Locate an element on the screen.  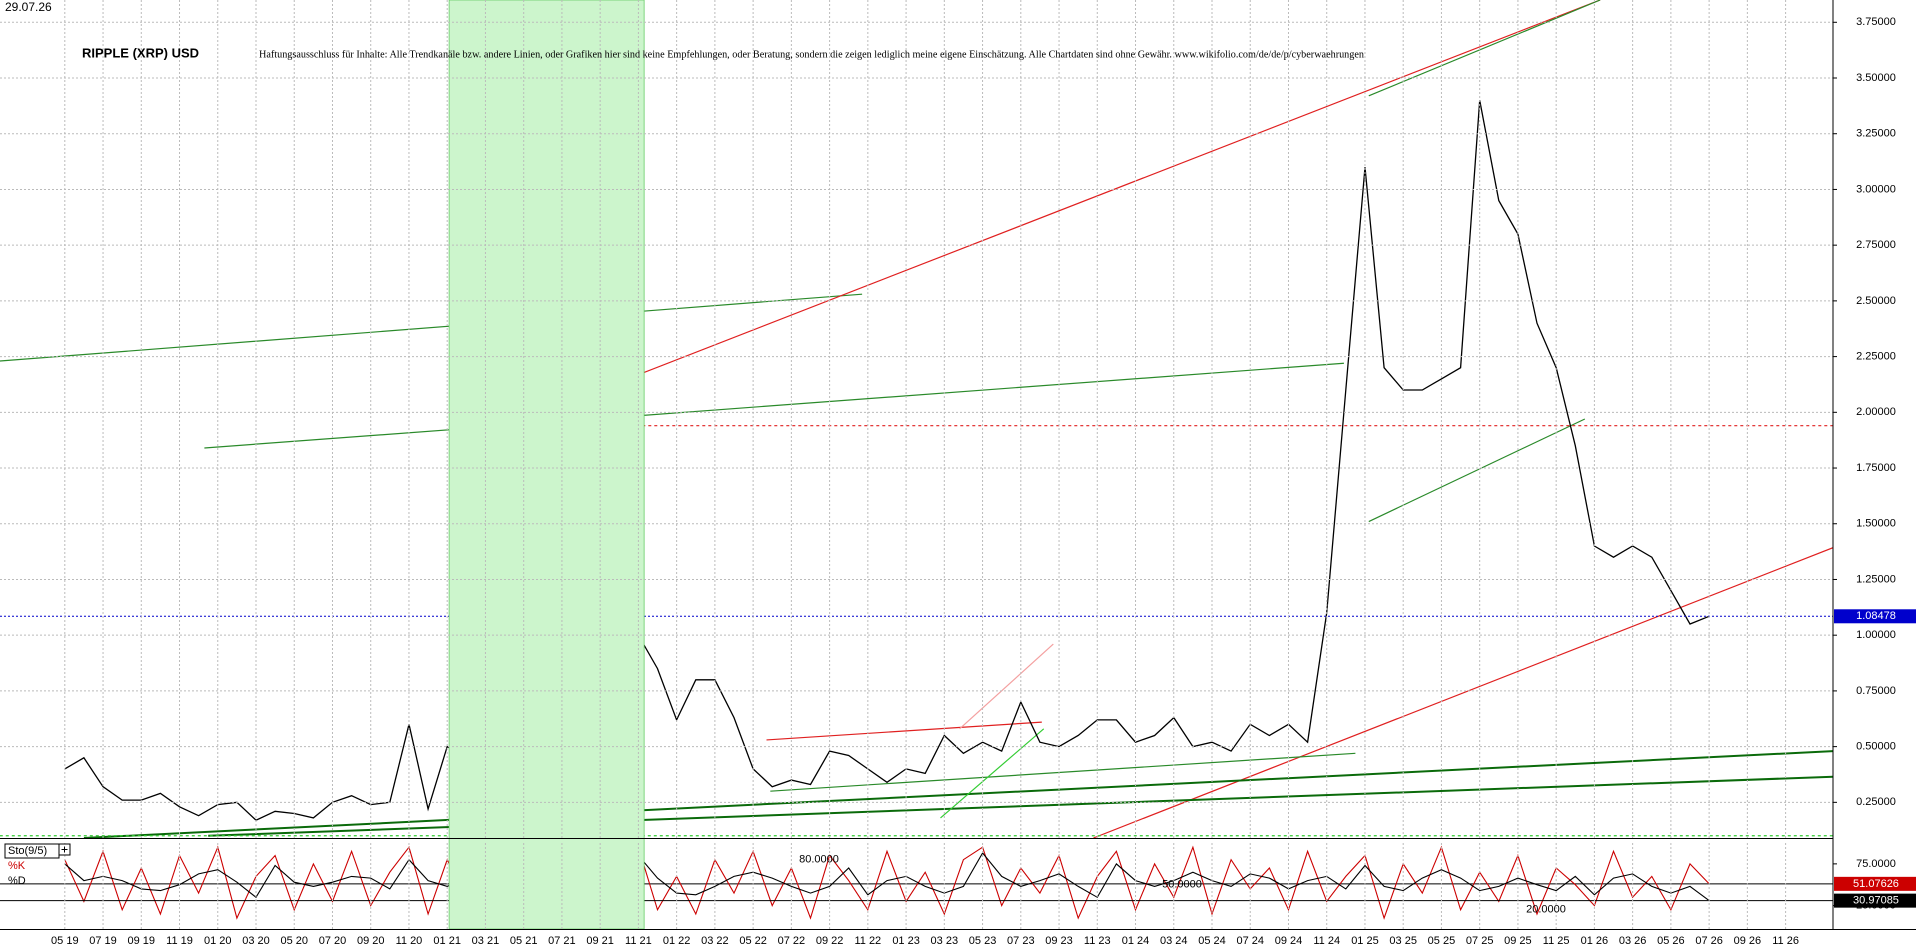
x-tick-label: 05 20 is located at coordinates (294, 941).